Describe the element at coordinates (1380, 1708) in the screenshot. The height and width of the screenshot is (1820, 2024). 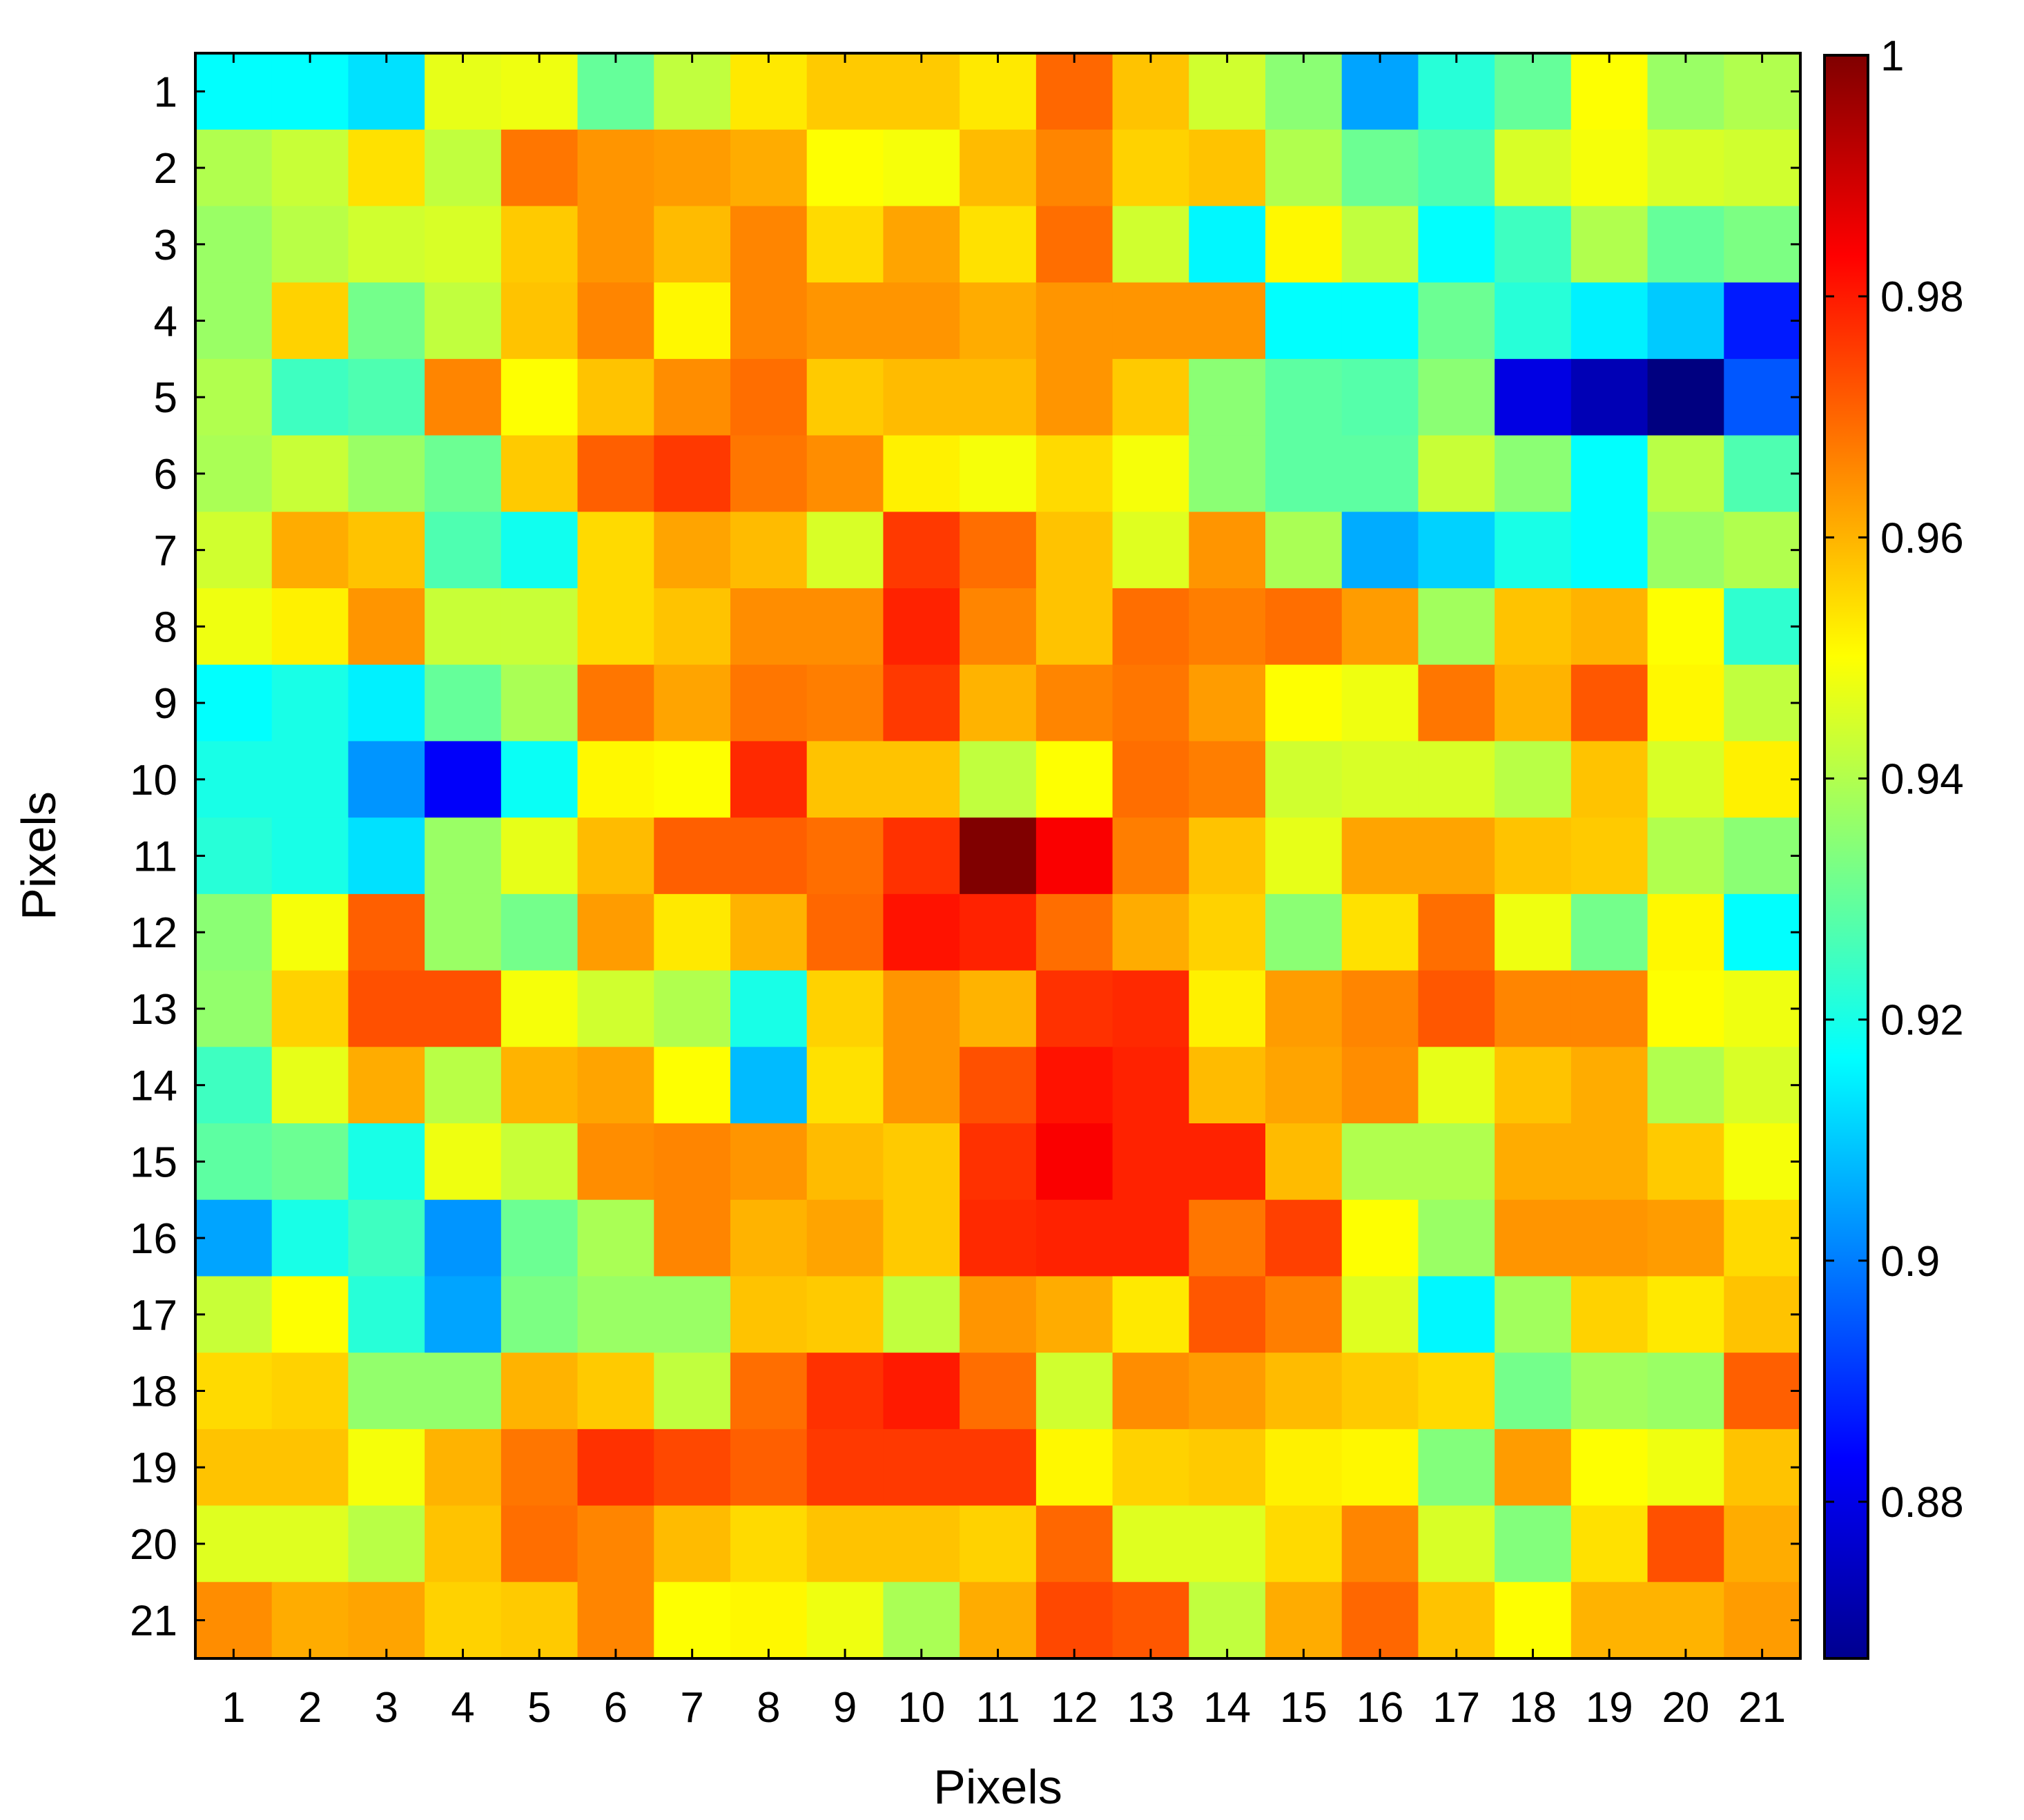
I see `x-tick-label: 16` at that location.